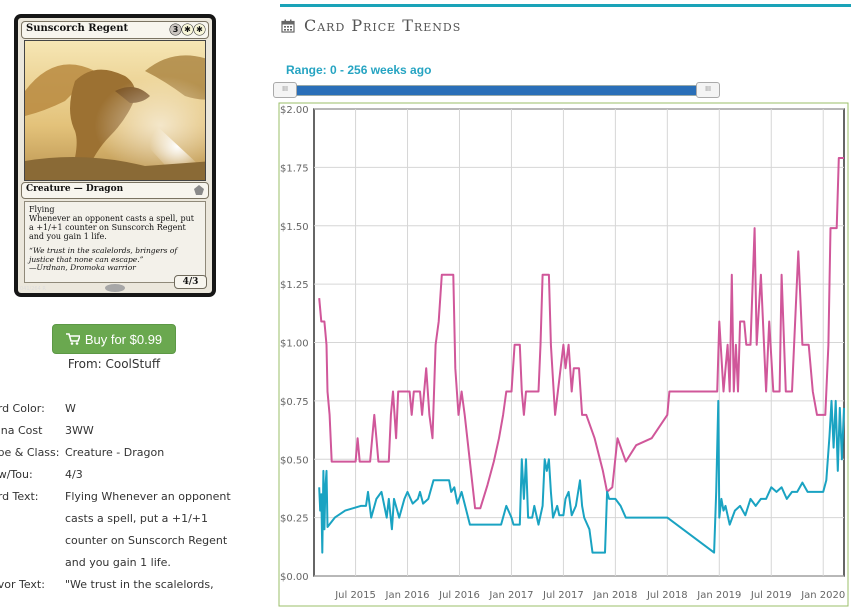 This screenshot has width=851, height=607. What do you see at coordinates (407, 595) in the screenshot?
I see `x-tick-label: Jan 2016` at bounding box center [407, 595].